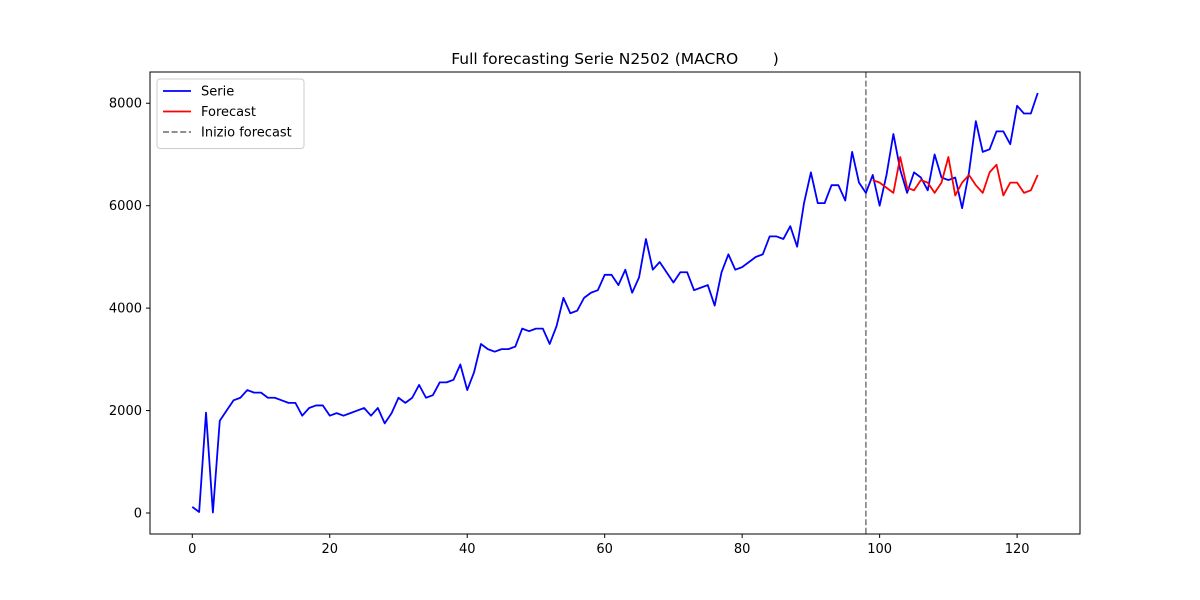  What do you see at coordinates (125, 411) in the screenshot?
I see `y-tick-label: 2000` at bounding box center [125, 411].